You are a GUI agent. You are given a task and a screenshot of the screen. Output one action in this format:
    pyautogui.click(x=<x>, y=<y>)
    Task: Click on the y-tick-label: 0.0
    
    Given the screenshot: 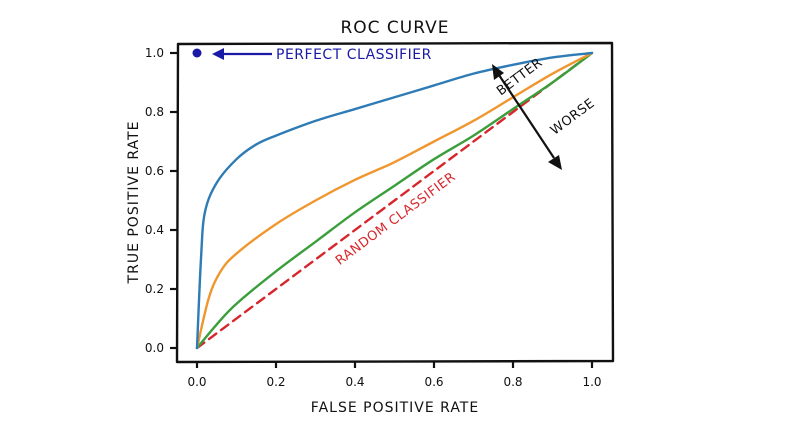 What is the action you would take?
    pyautogui.click(x=154, y=348)
    